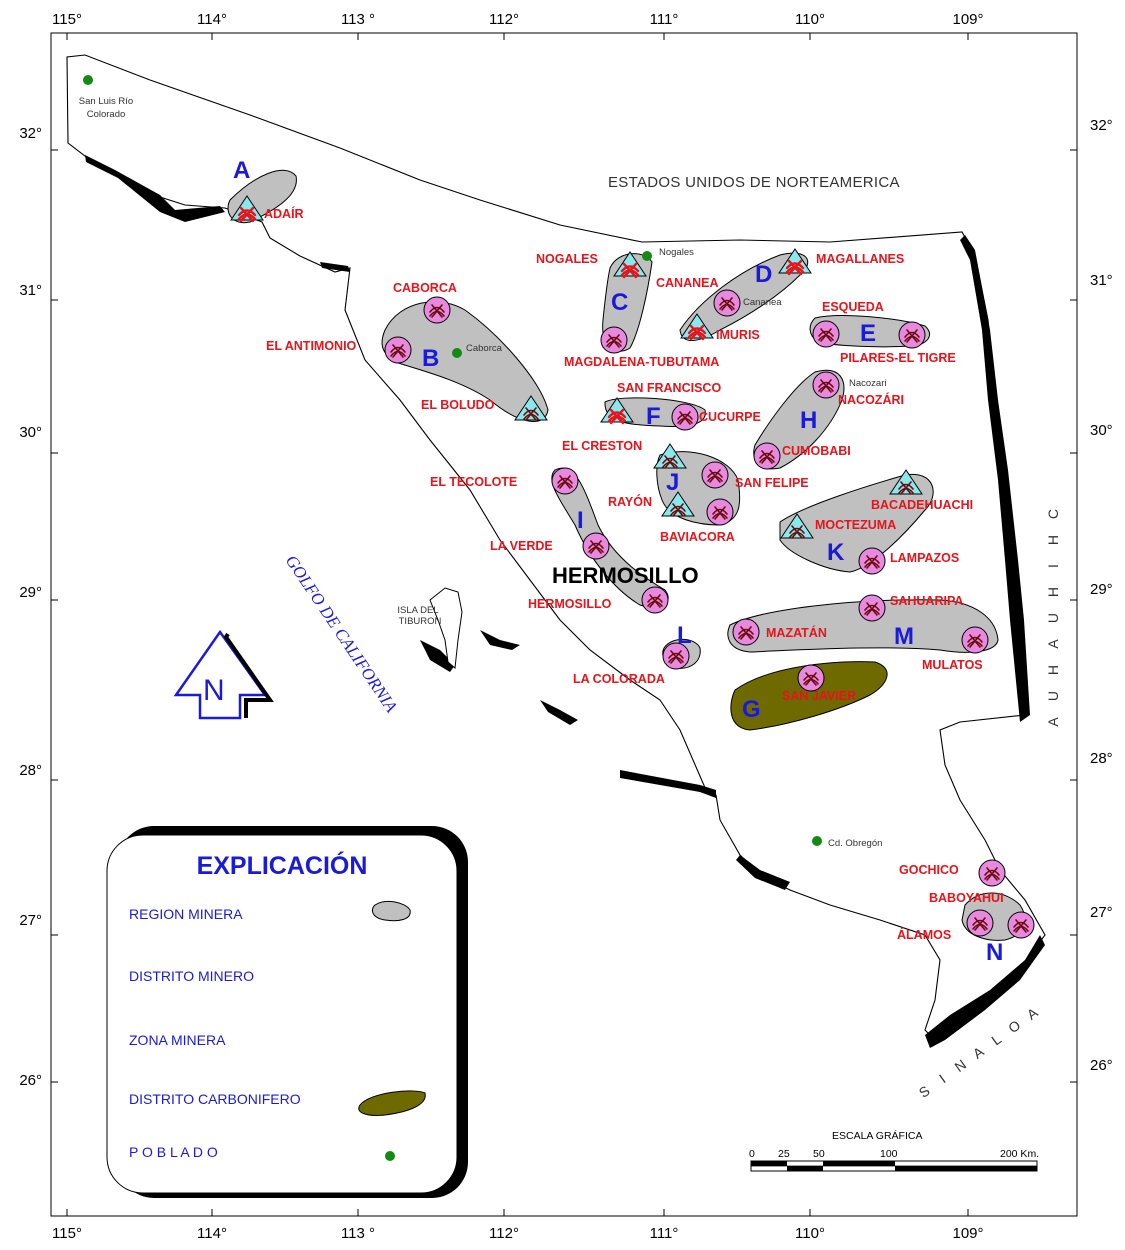  I want to click on island-label-2: TIBURON, so click(420, 621).